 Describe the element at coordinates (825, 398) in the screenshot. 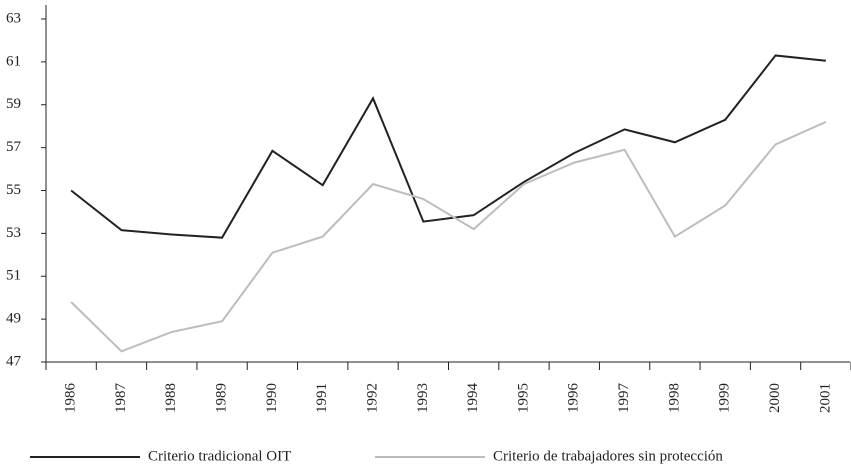

I see `x-tick-label: 2001` at that location.